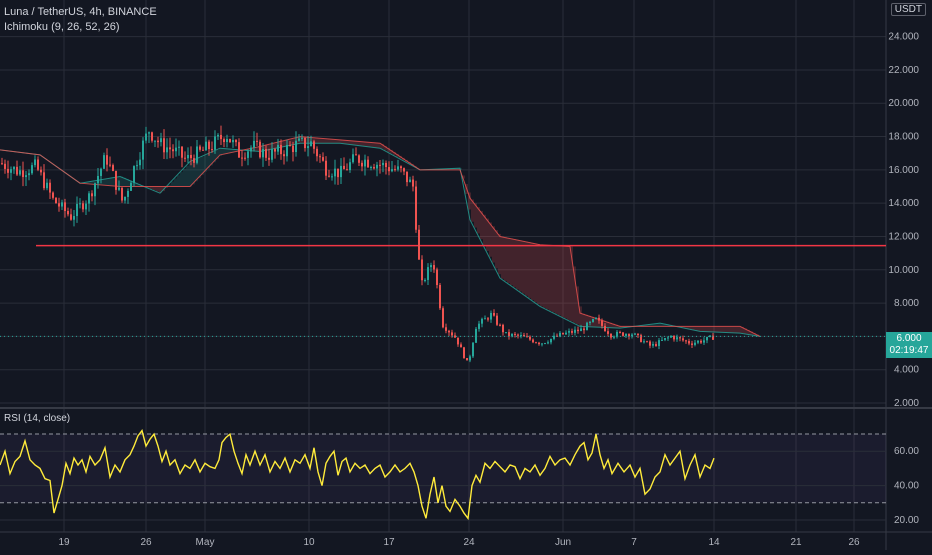 Image resolution: width=932 pixels, height=555 pixels. What do you see at coordinates (714, 542) in the screenshot?
I see `time-tick-label: 14` at bounding box center [714, 542].